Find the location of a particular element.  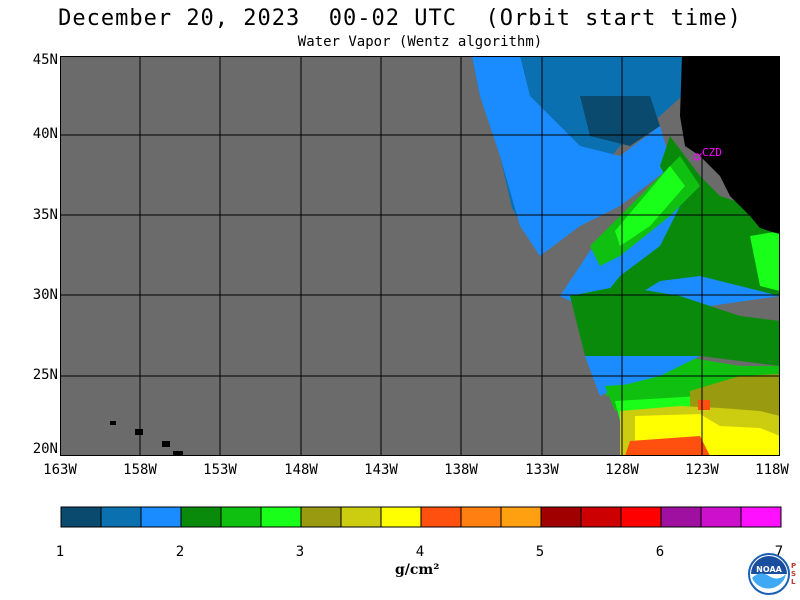

lon-label-143w: 143W is located at coordinates (381, 470).